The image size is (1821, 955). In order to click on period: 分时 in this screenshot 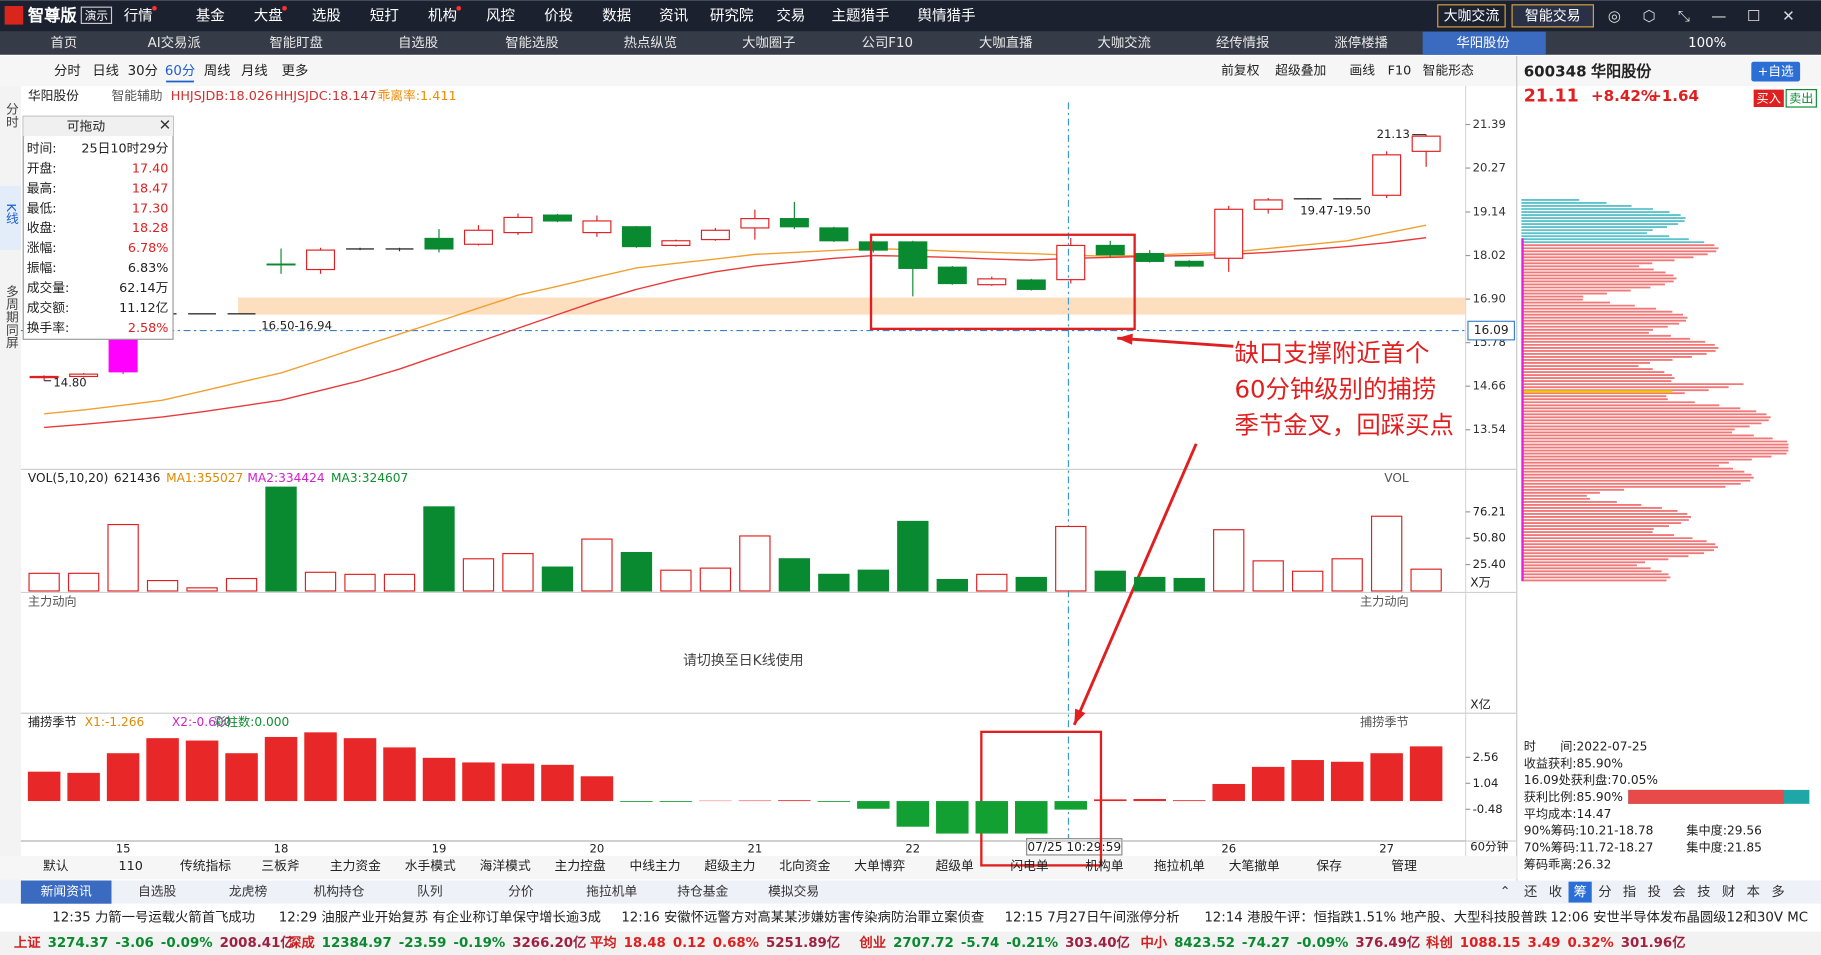, I will do `click(67, 71)`.